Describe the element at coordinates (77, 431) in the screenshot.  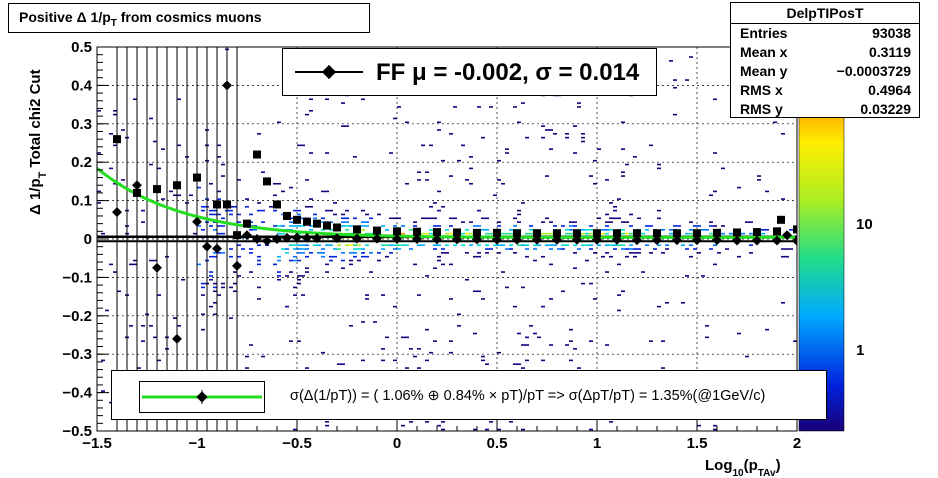
I see `y-tick-label: −0.5` at that location.